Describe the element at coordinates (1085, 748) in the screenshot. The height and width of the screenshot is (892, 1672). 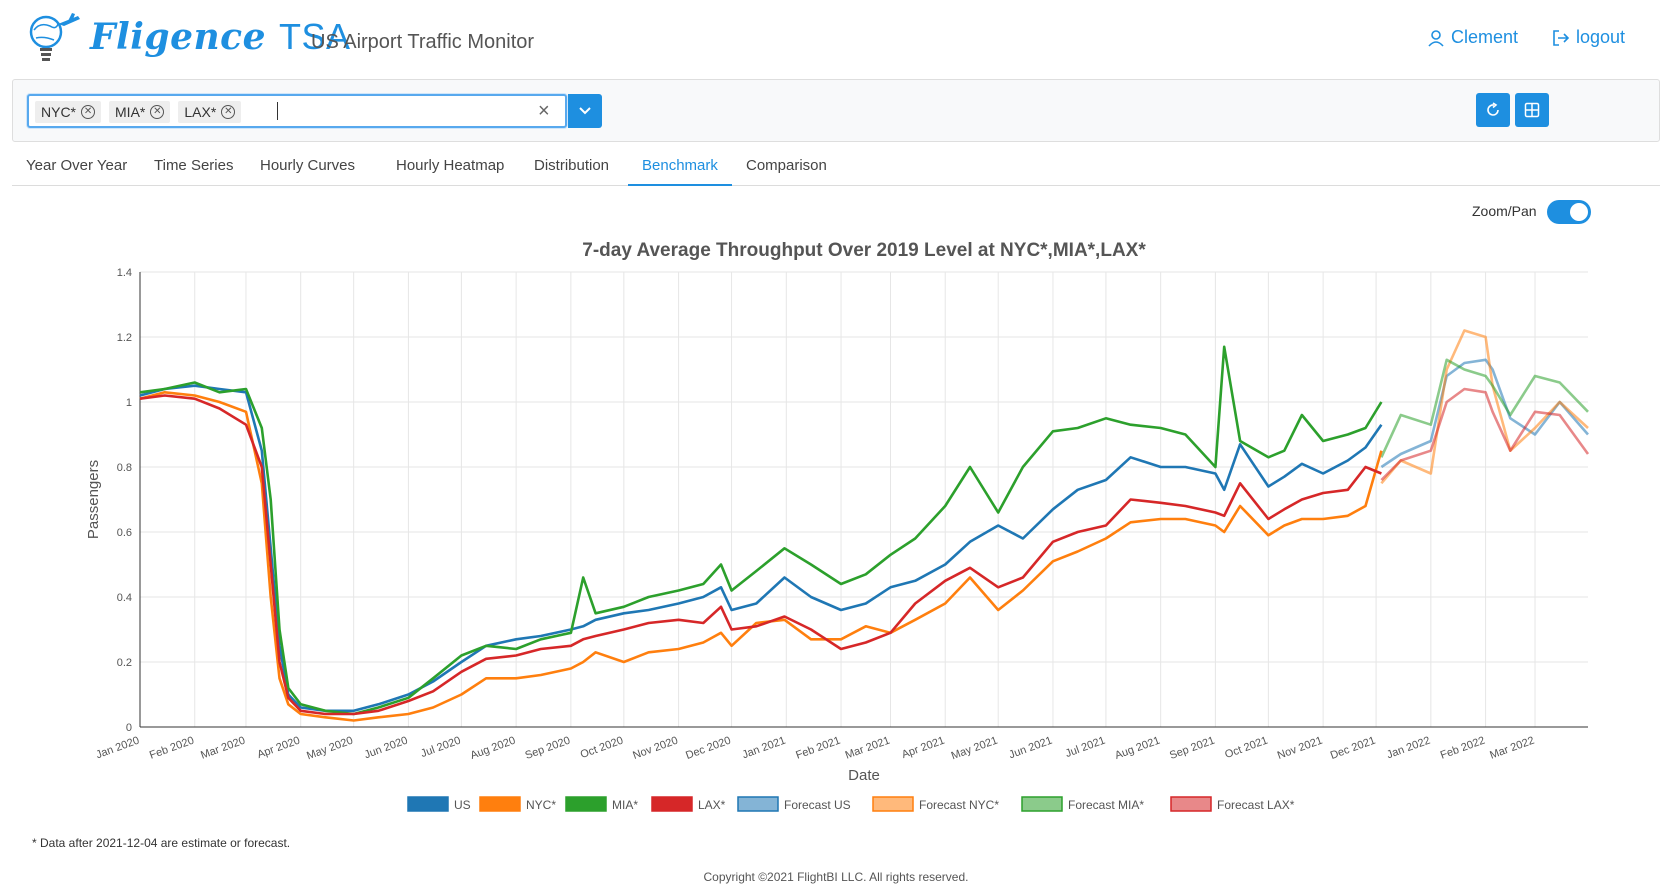
I see `x-tick-label: Jul 2021` at that location.